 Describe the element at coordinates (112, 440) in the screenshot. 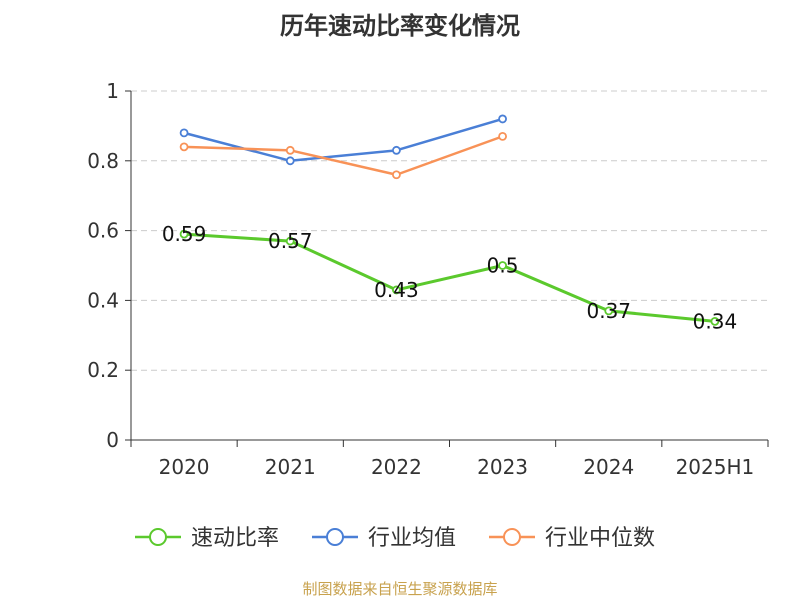

I see `y-tick-label: 0` at that location.